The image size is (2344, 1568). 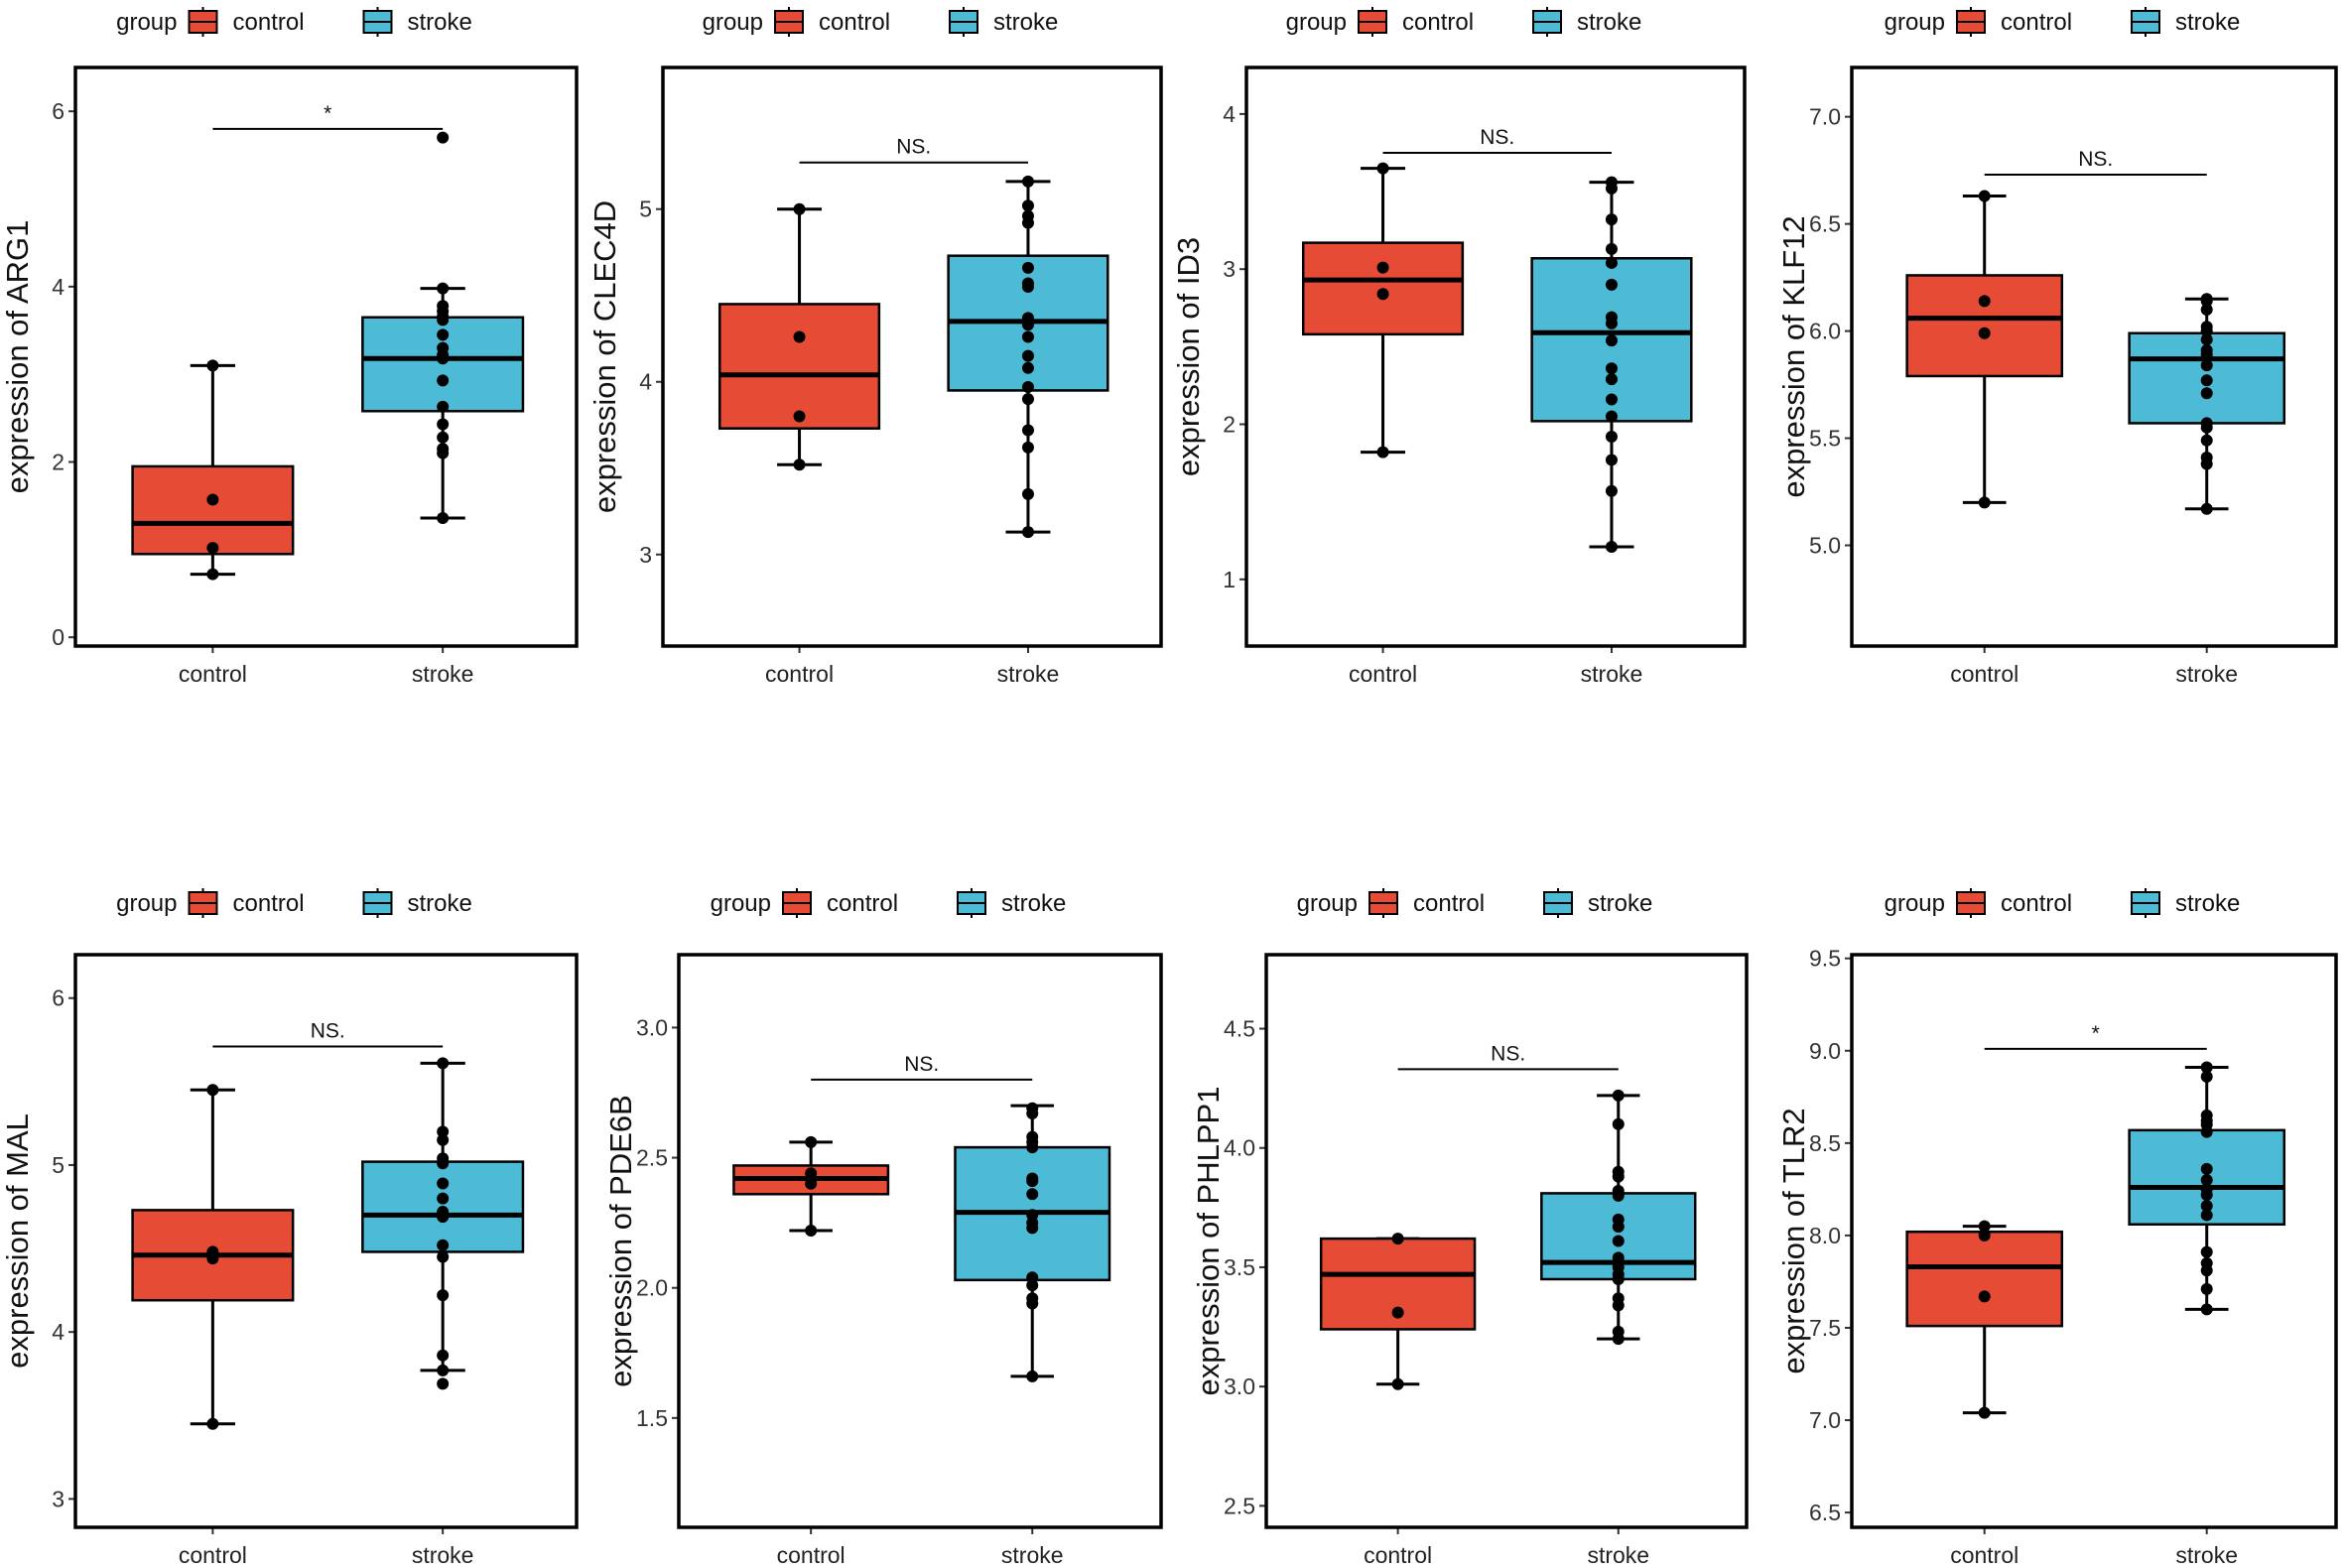 I want to click on y-tick-label: 5.5, so click(x=1825, y=439).